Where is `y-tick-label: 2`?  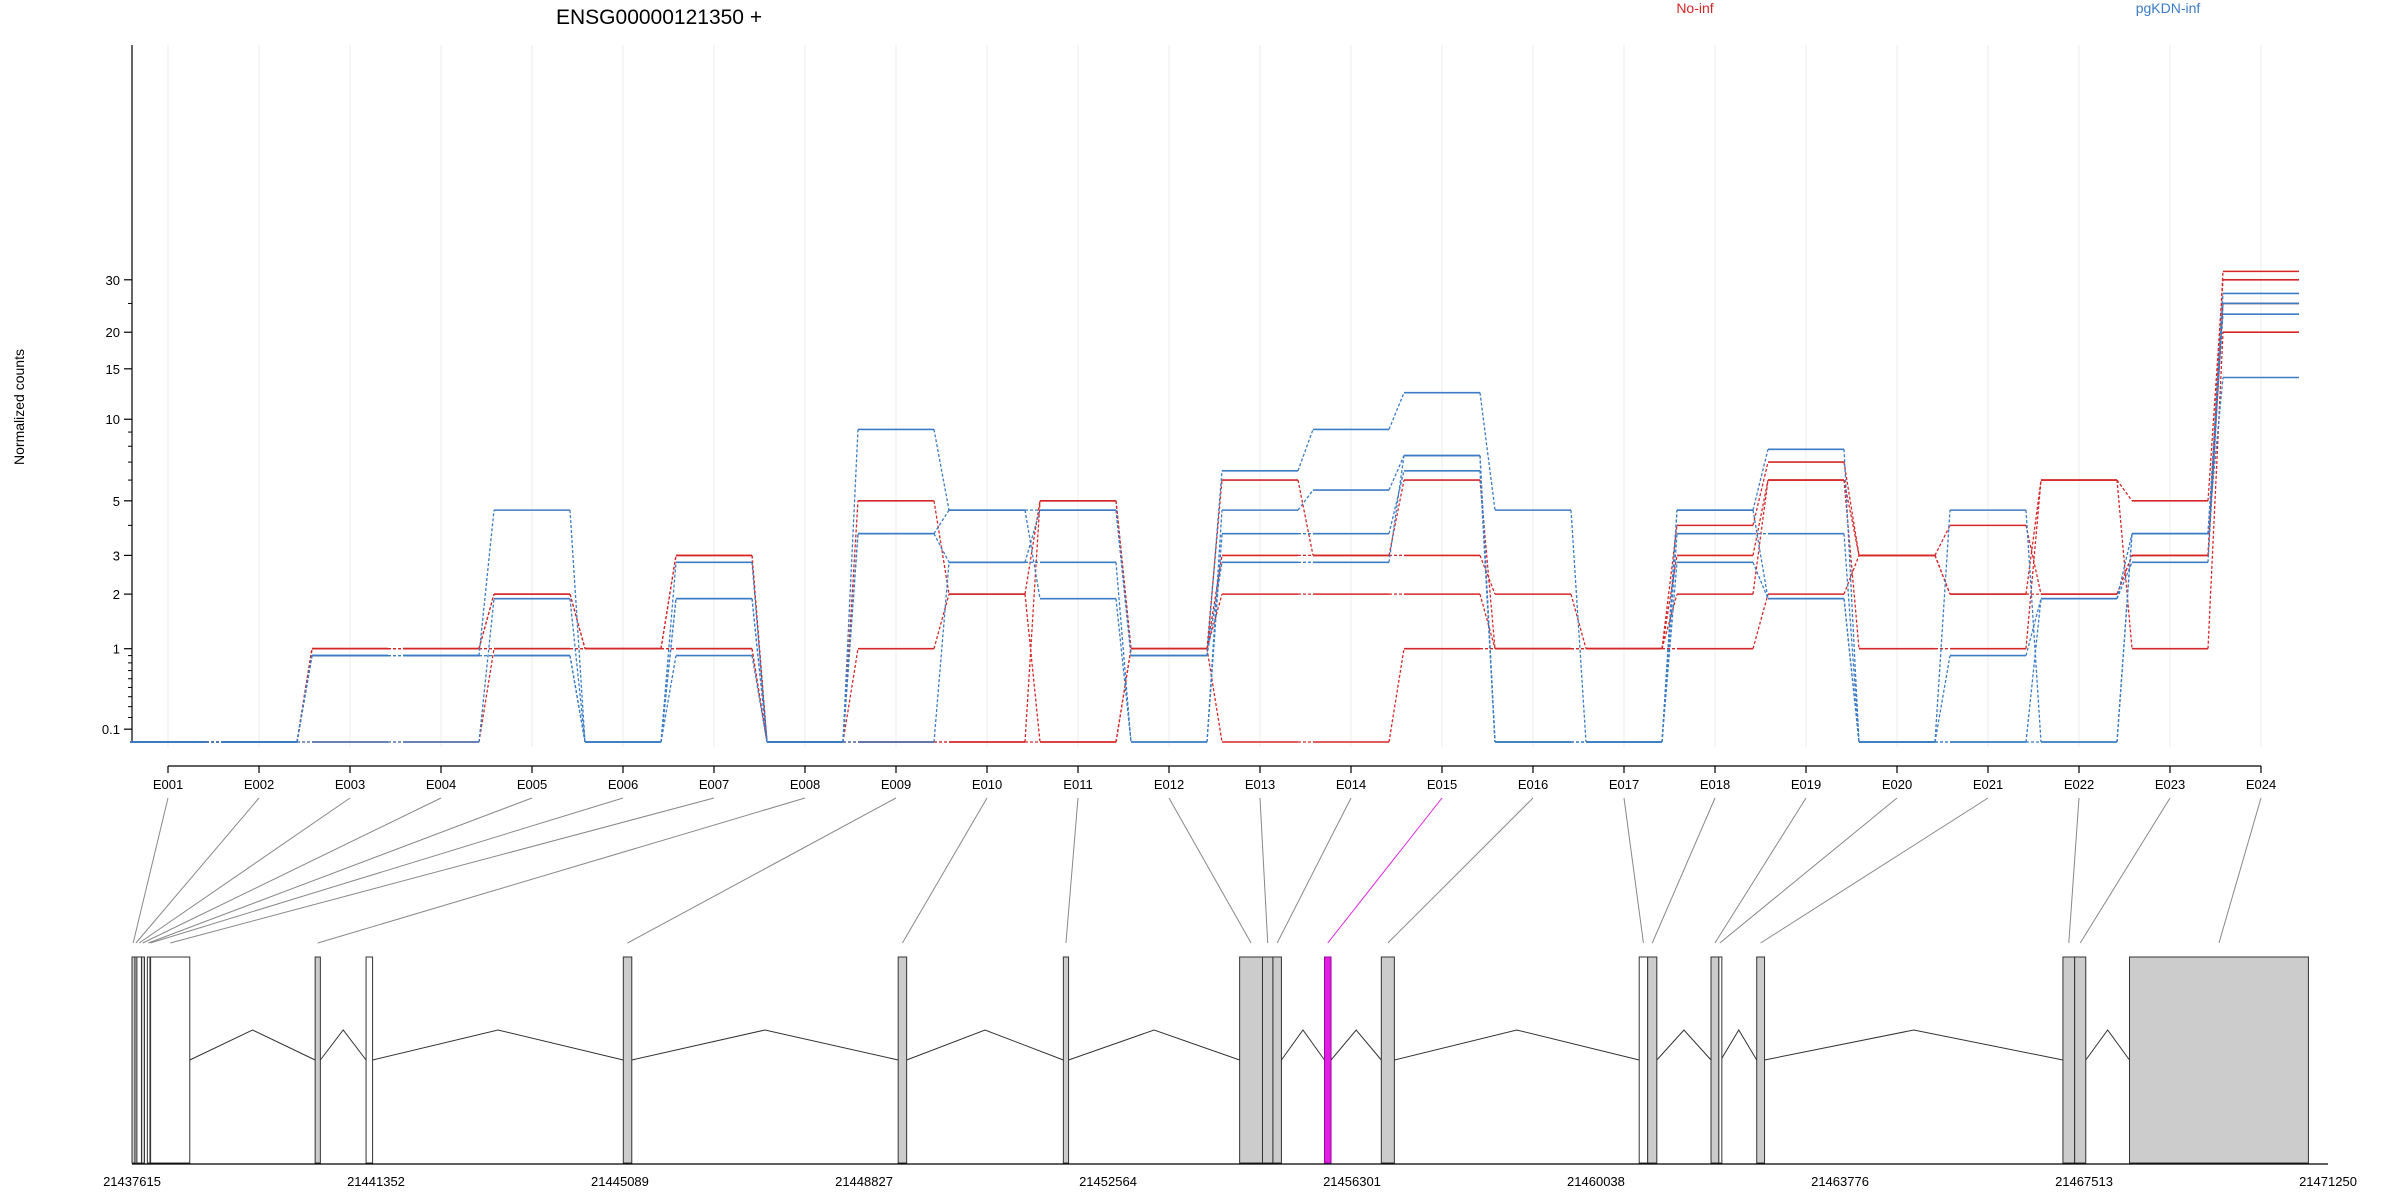 y-tick-label: 2 is located at coordinates (116, 594).